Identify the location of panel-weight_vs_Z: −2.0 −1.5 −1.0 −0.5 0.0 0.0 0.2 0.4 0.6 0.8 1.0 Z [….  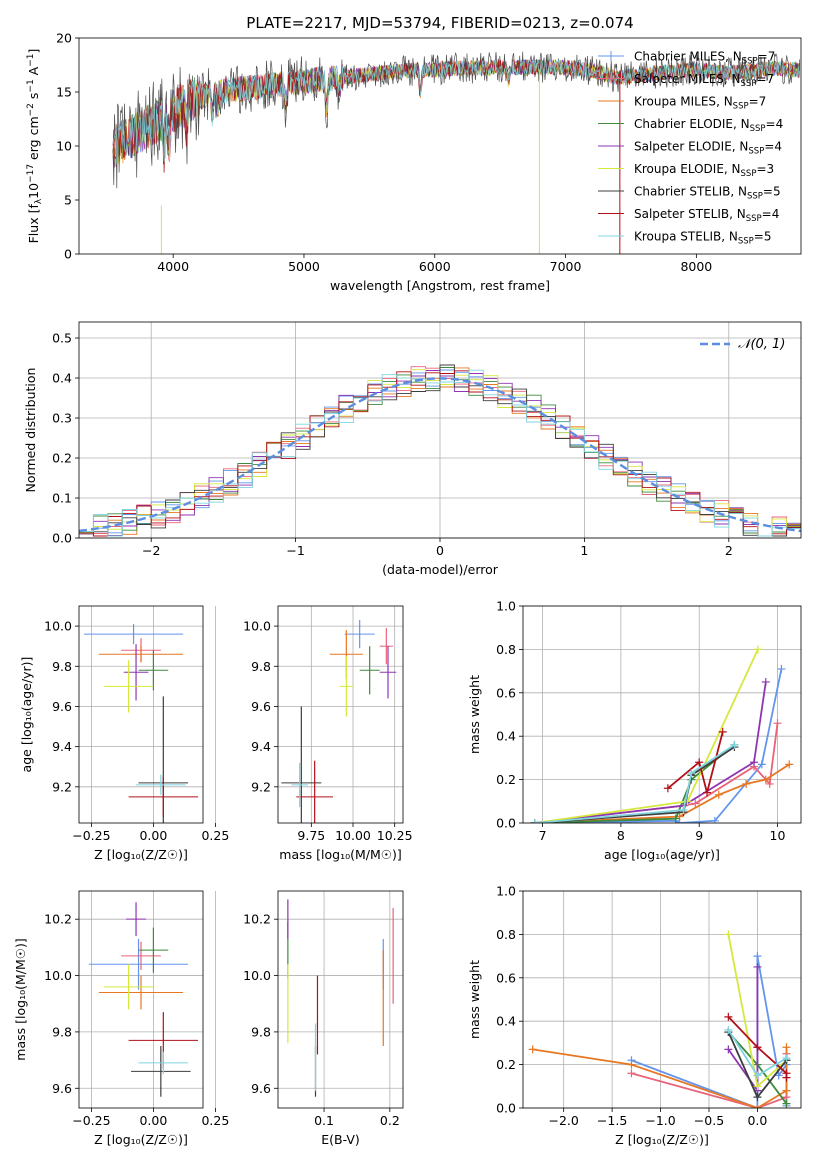
(634, 1015).